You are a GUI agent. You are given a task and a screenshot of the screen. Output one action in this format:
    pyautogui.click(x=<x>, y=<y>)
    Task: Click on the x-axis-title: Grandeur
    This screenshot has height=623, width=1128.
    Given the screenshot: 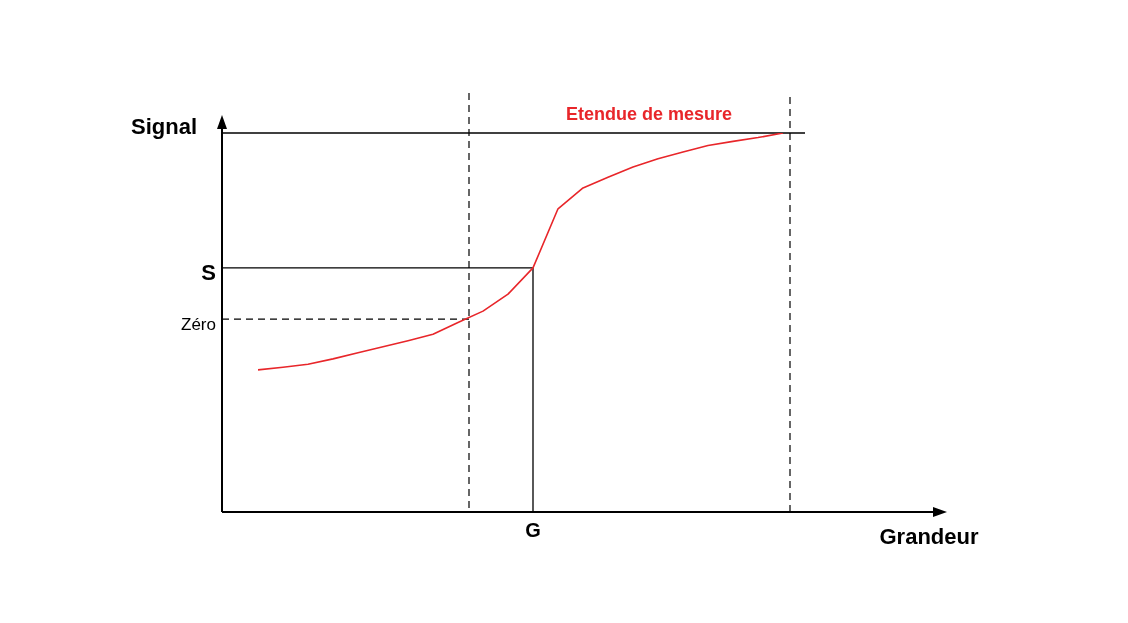 What is the action you would take?
    pyautogui.click(x=929, y=537)
    